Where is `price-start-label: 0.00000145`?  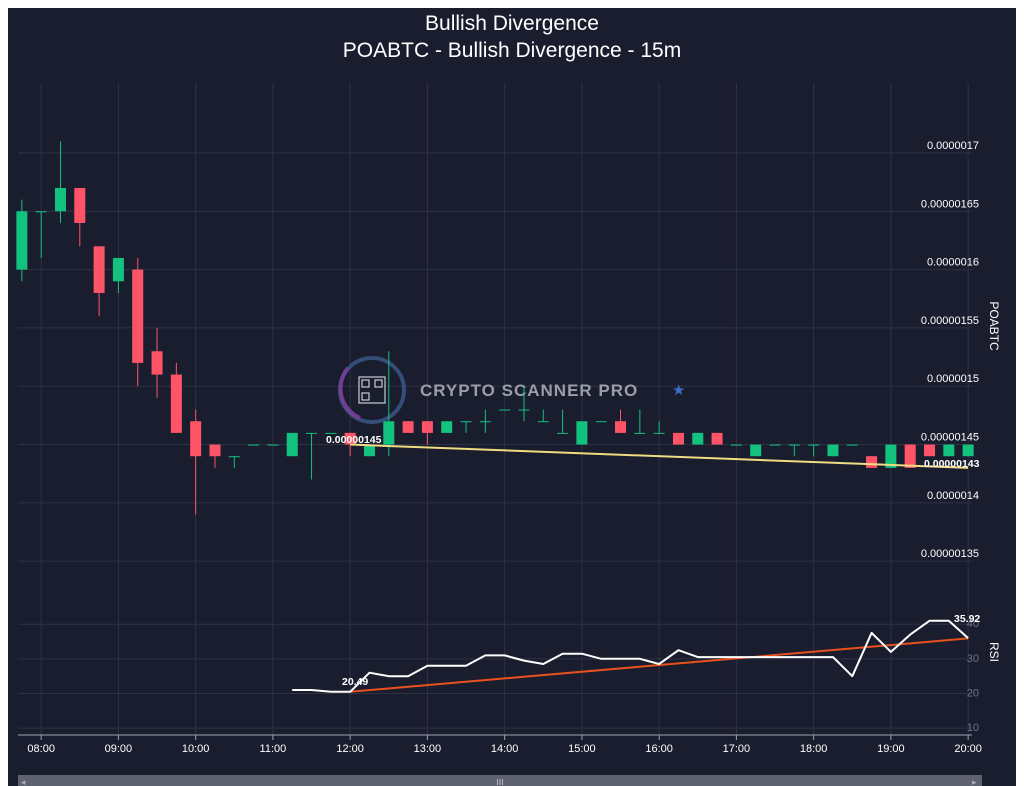 price-start-label: 0.00000145 is located at coordinates (354, 440).